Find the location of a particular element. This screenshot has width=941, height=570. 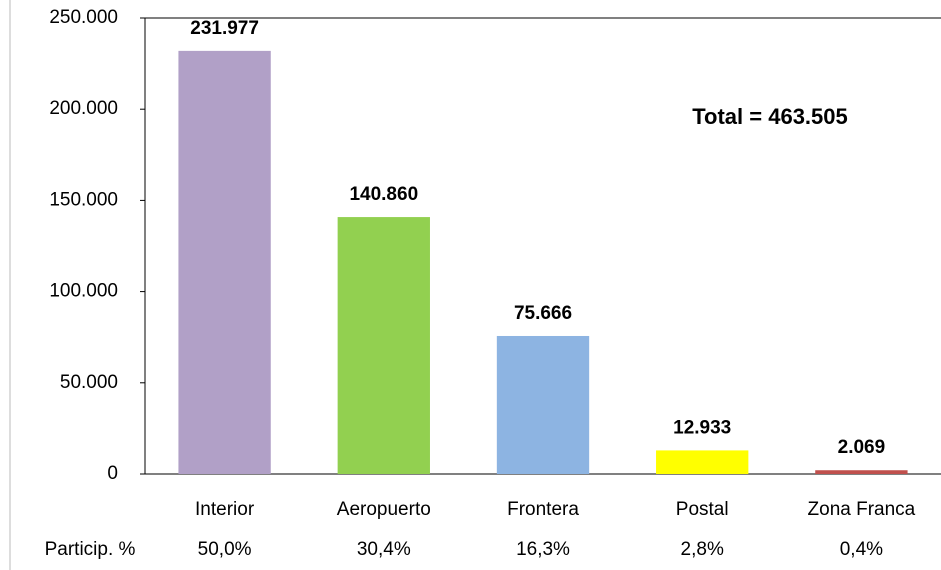

y-tick-label: 150.000 is located at coordinates (83, 199).